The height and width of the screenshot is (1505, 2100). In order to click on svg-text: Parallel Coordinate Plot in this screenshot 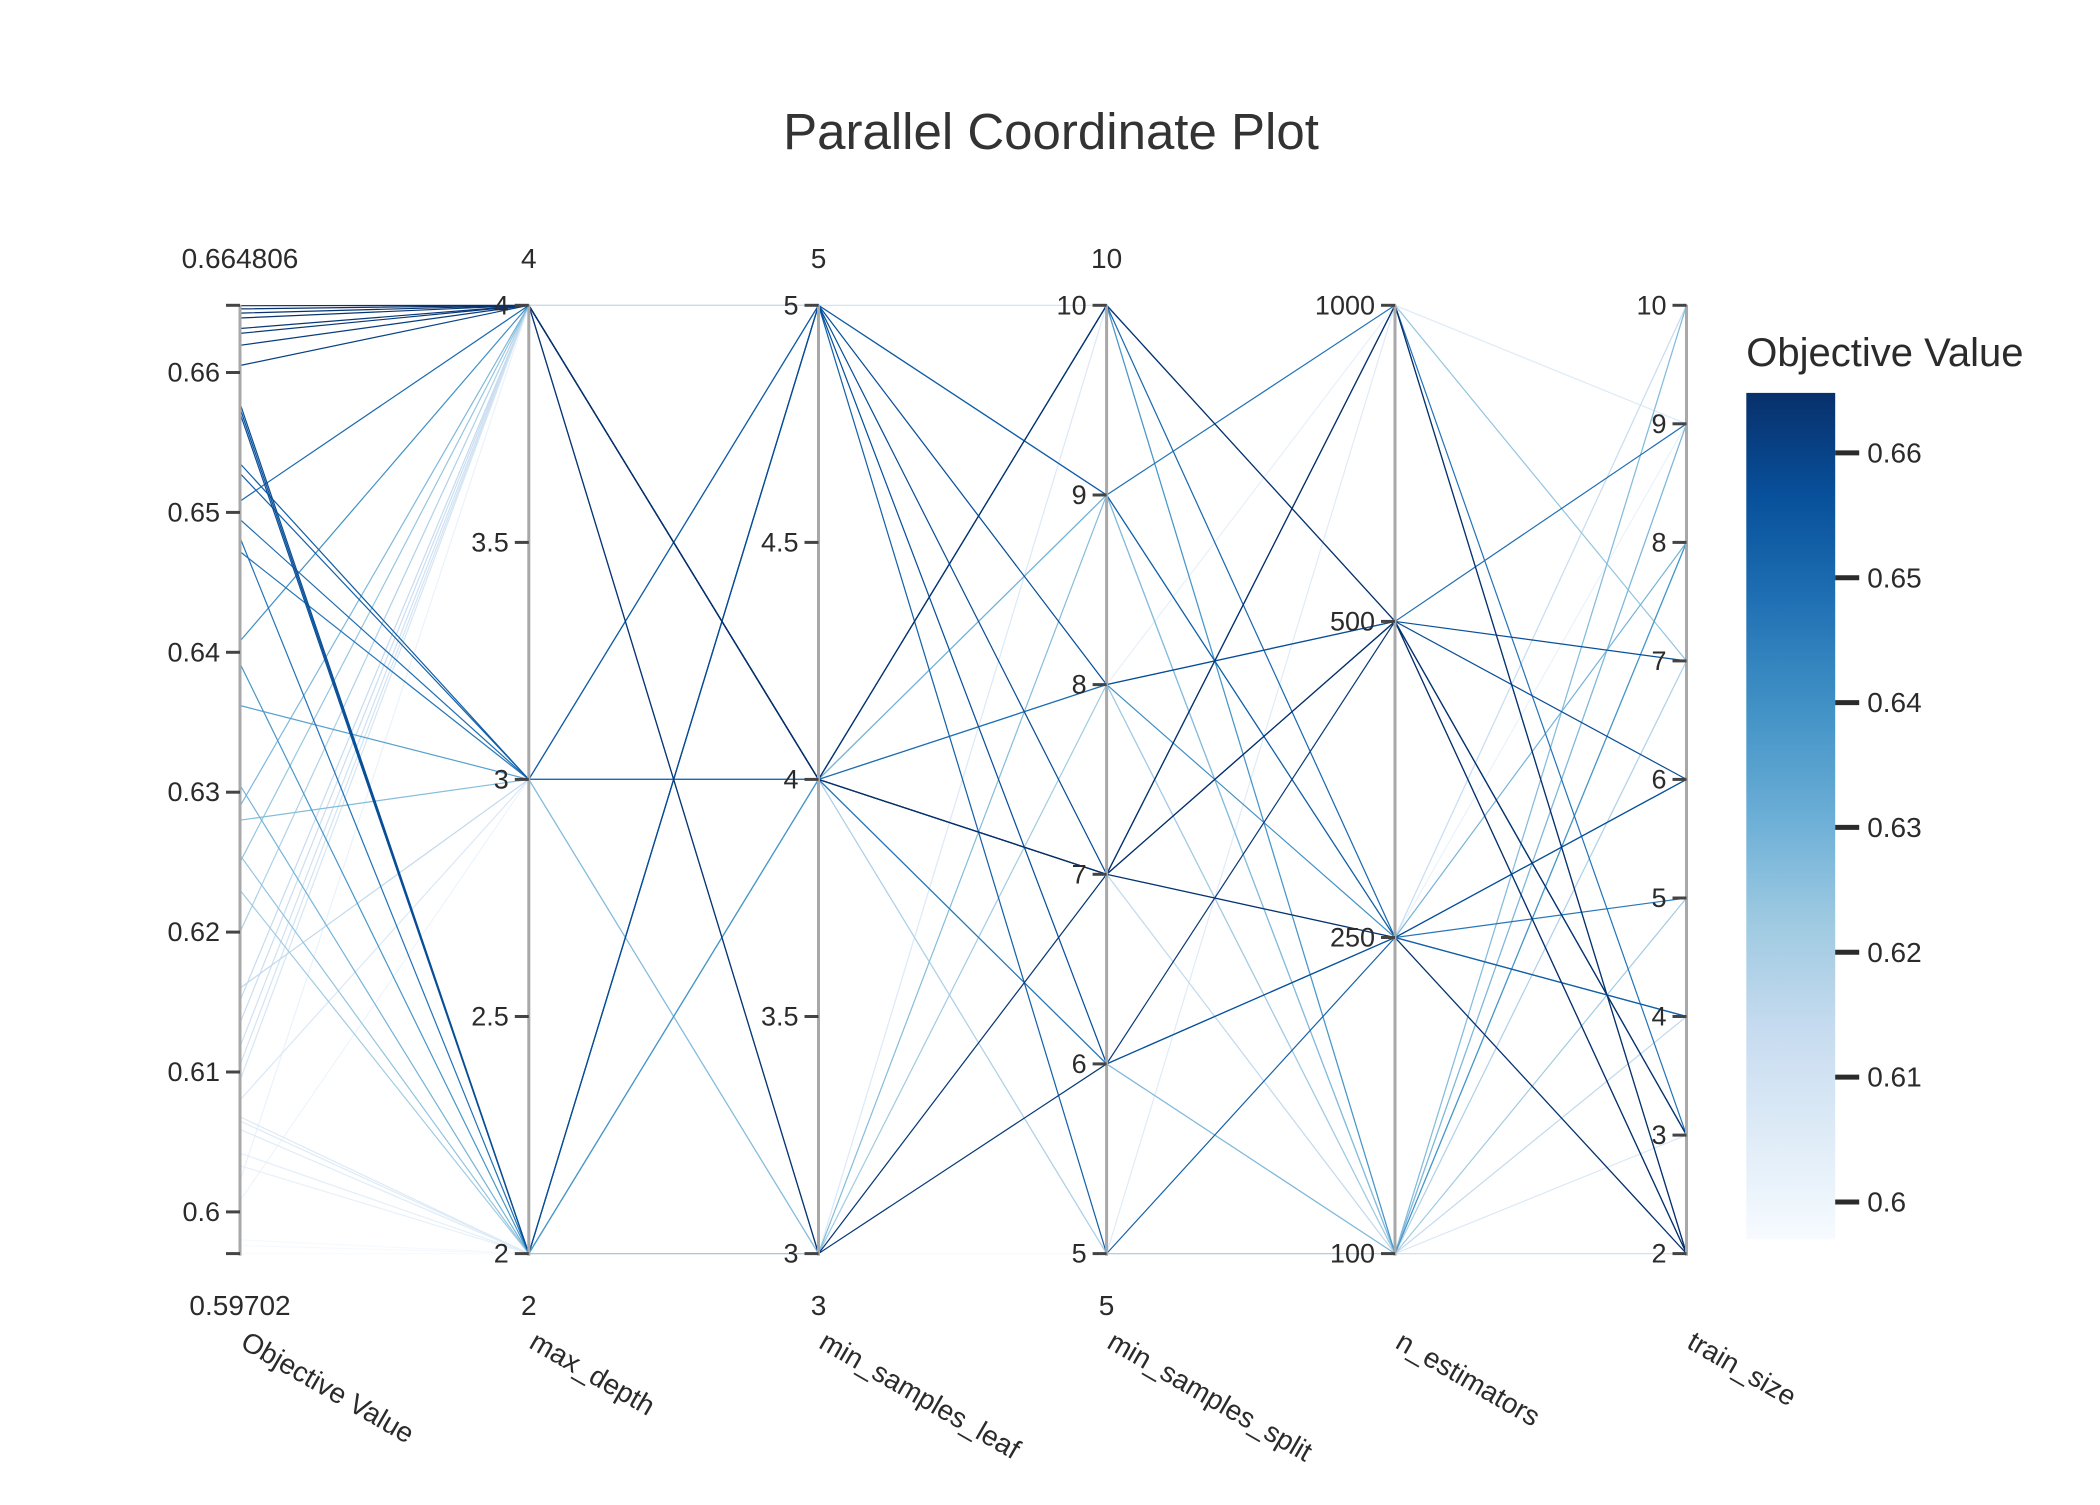, I will do `click(1051, 131)`.